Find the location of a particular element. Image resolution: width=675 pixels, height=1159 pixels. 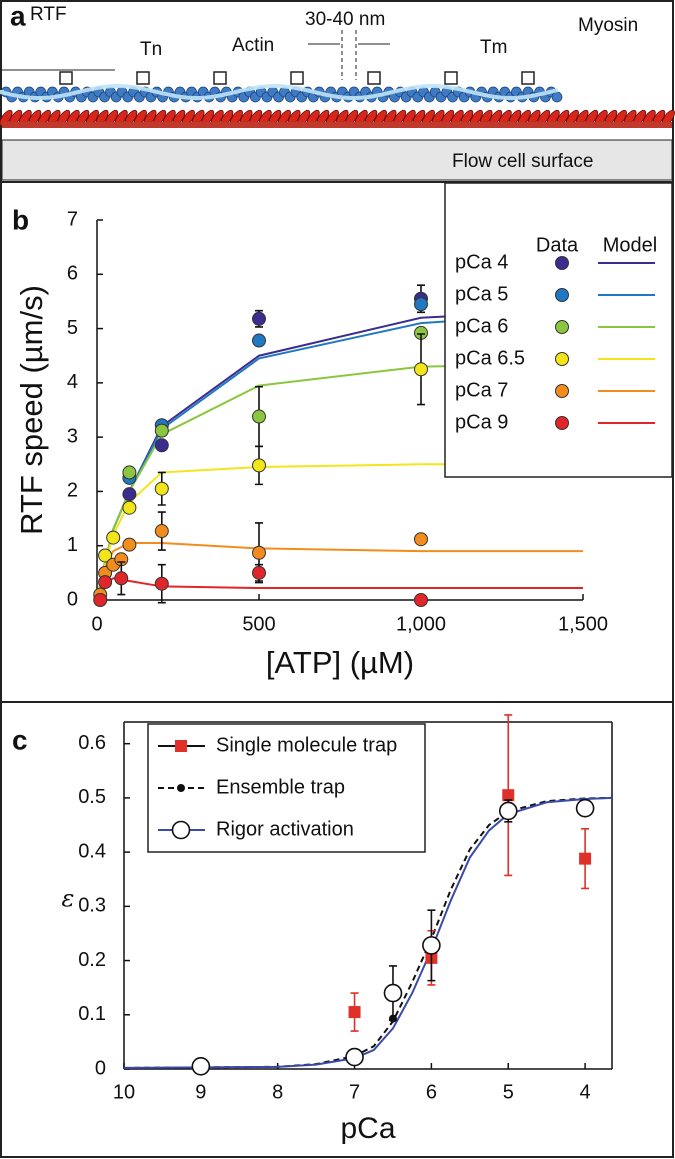

legend-label: pCa 6.5 is located at coordinates (490, 358).